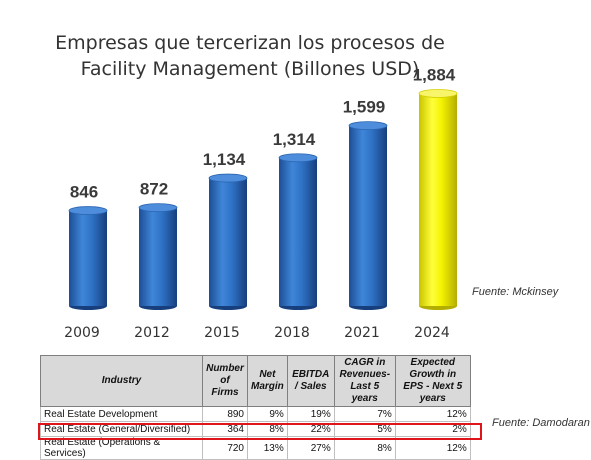 The height and width of the screenshot is (460, 591). Describe the element at coordinates (364, 107) in the screenshot. I see `value-label: 1,599` at that location.